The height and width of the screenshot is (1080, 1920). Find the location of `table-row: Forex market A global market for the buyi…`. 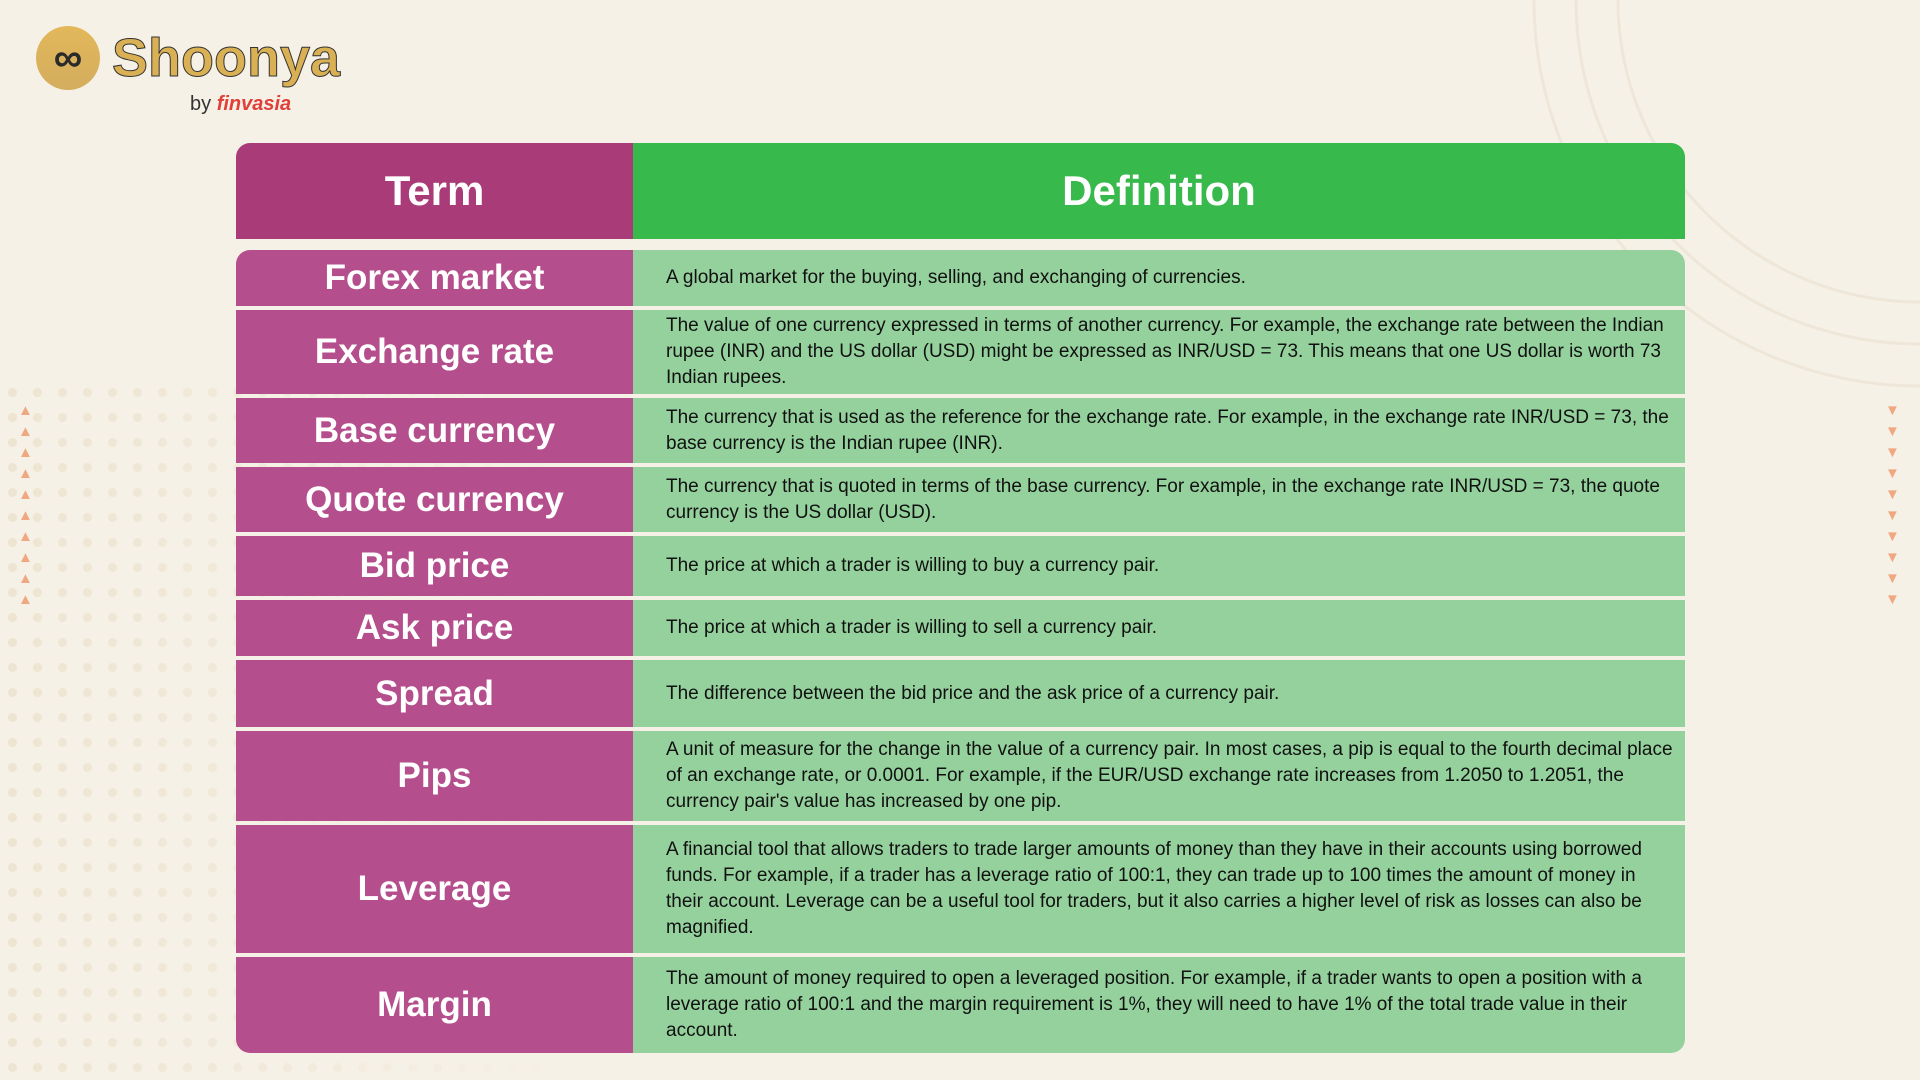

table-row: Forex market A global market for the buyi… is located at coordinates (960, 278).